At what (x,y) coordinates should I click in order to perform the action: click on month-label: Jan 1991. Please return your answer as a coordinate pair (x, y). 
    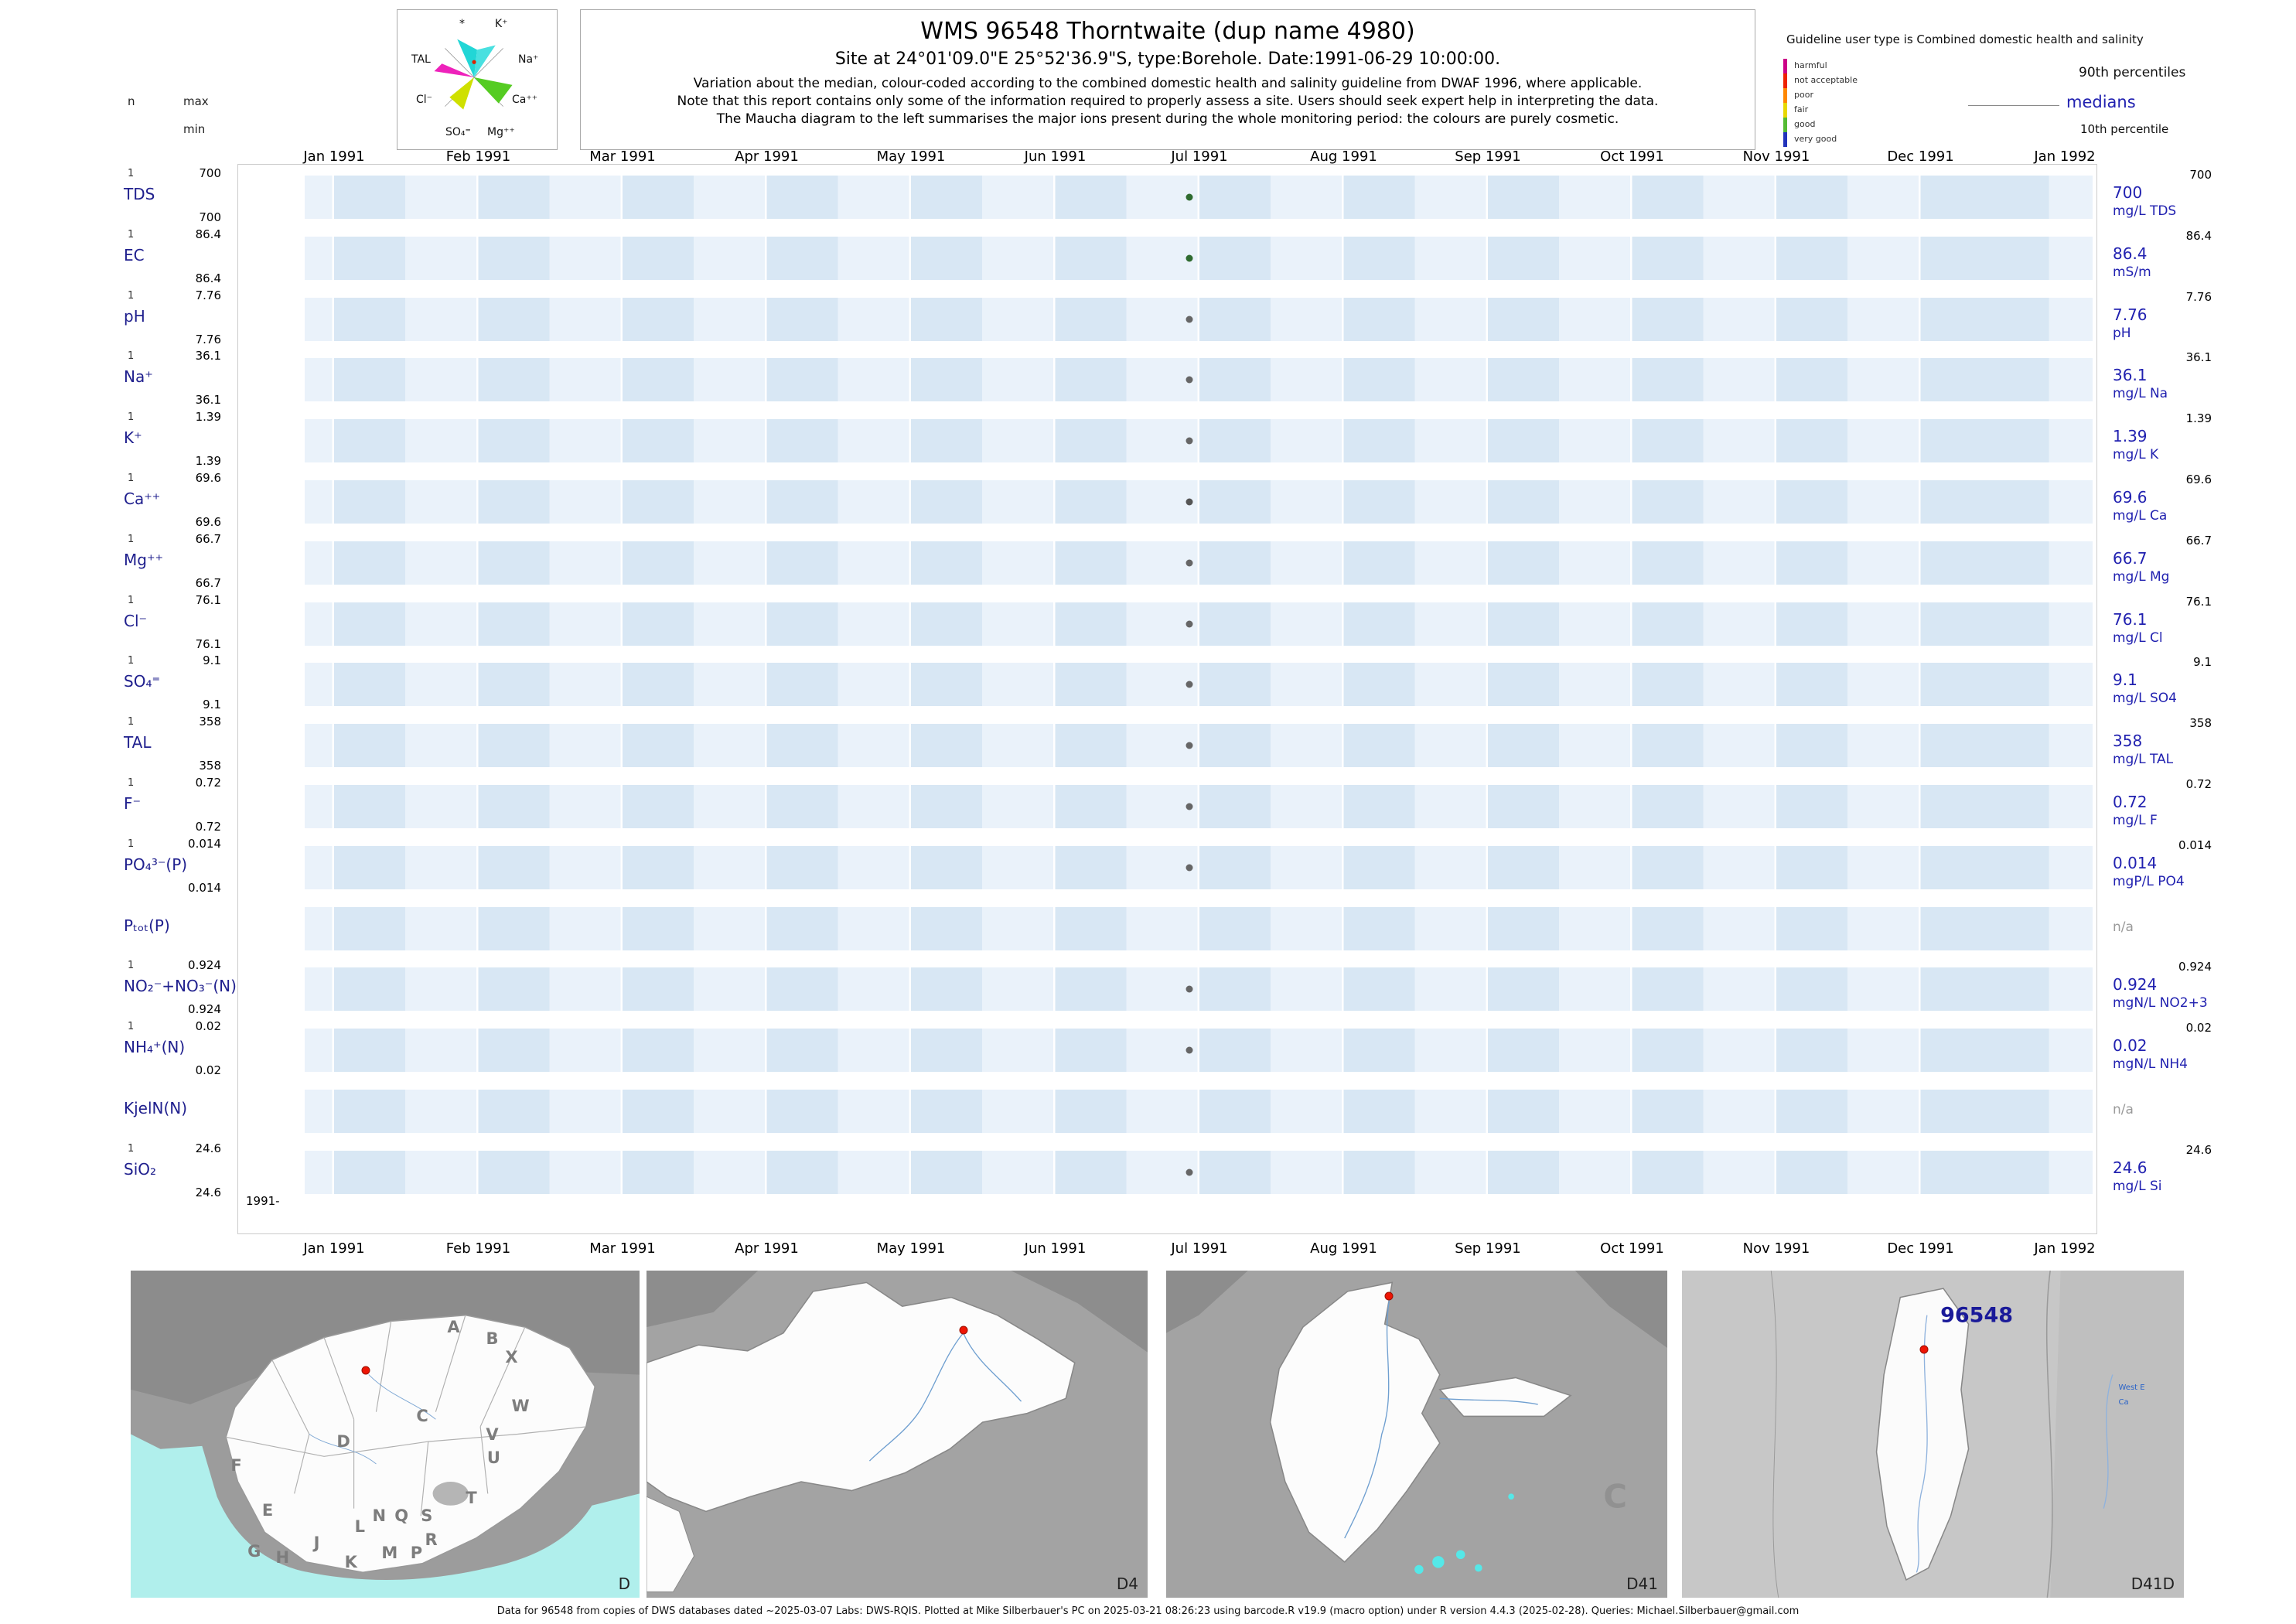
    Looking at the image, I should click on (334, 156).